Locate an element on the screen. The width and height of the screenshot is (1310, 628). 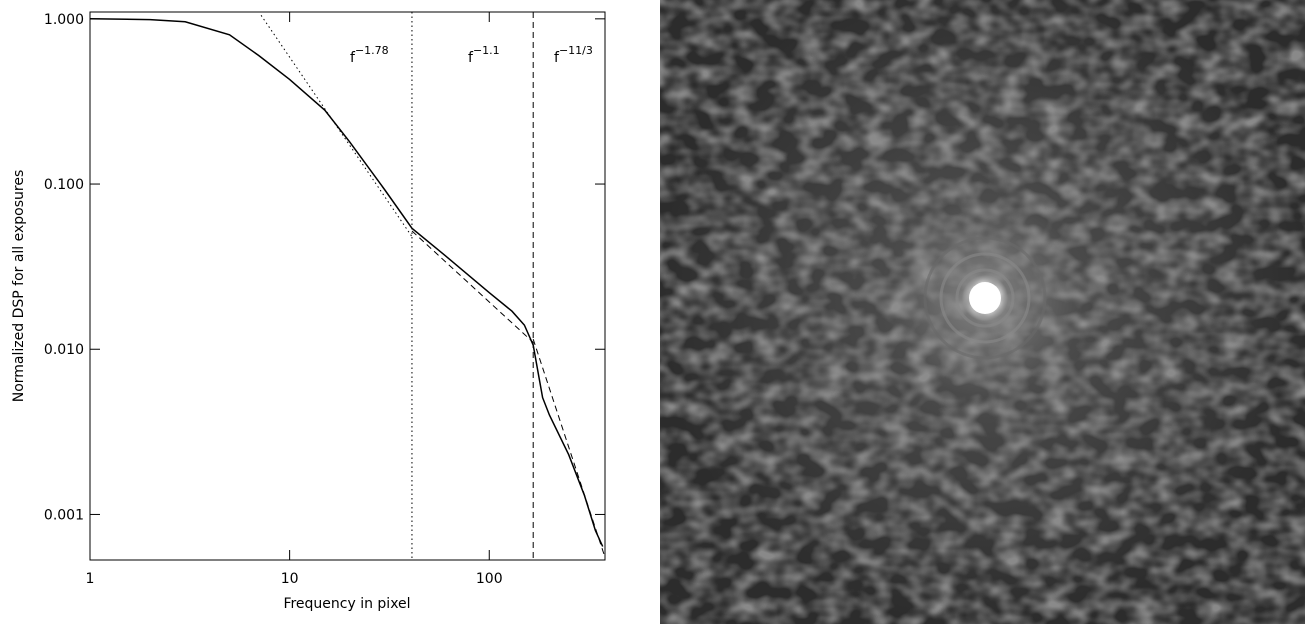
annotation-exponent: −11/3 is located at coordinates (576, 50).